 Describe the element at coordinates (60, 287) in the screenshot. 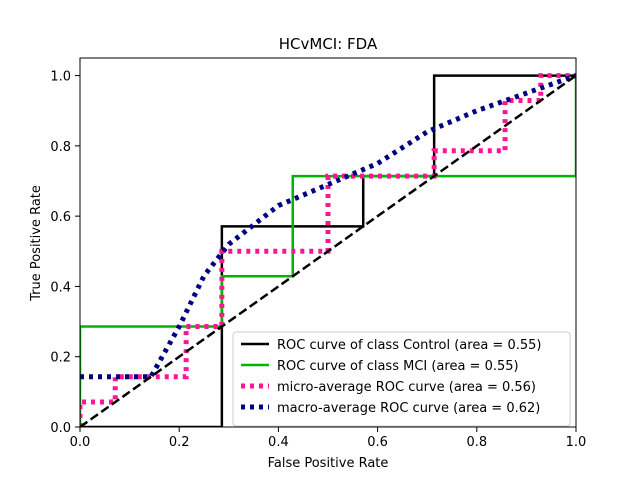

I see `y-tick-label-2: 0.4` at that location.